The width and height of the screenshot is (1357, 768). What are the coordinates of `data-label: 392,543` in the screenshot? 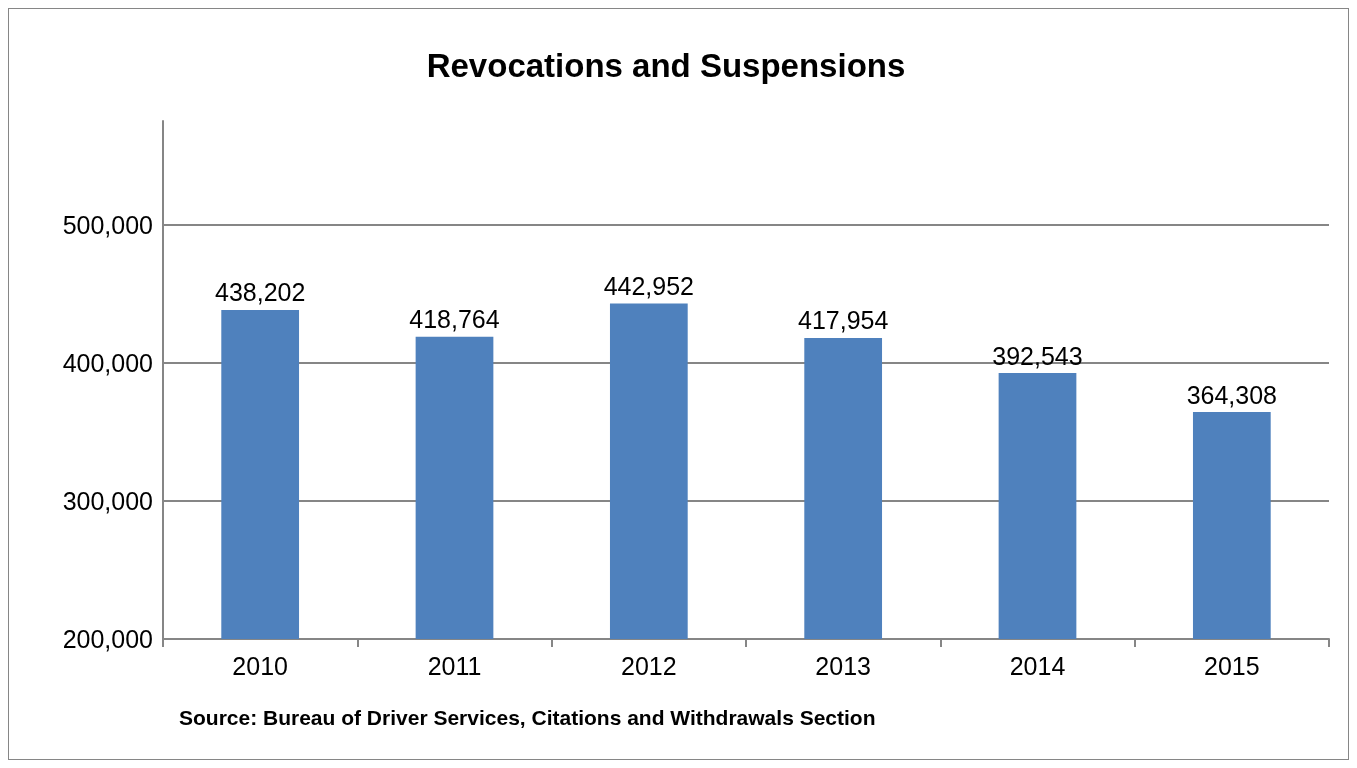 It's located at (1037, 355).